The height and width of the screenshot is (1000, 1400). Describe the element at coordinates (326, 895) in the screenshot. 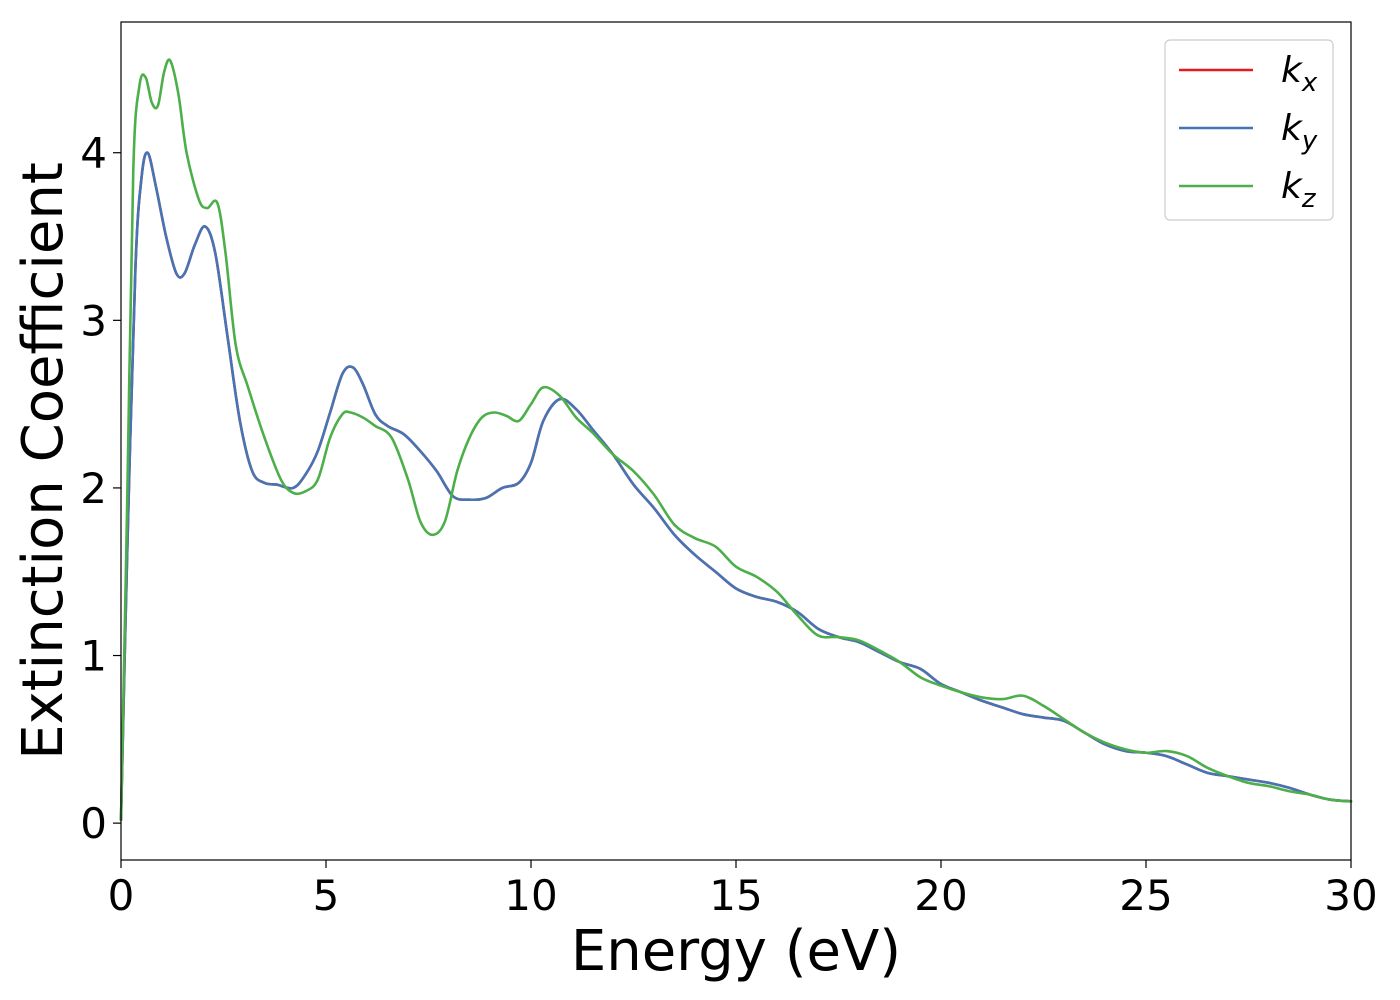

I see `x-tick-label: 5` at that location.